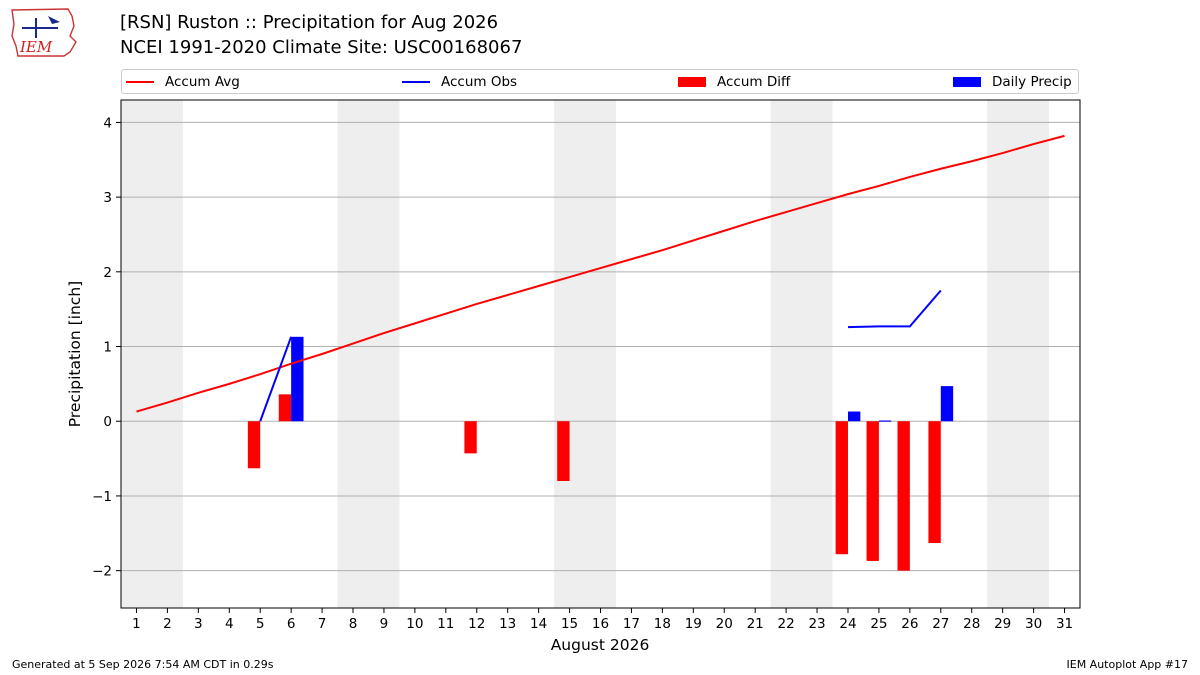  Describe the element at coordinates (107, 422) in the screenshot. I see `y-tick-label: 0` at that location.